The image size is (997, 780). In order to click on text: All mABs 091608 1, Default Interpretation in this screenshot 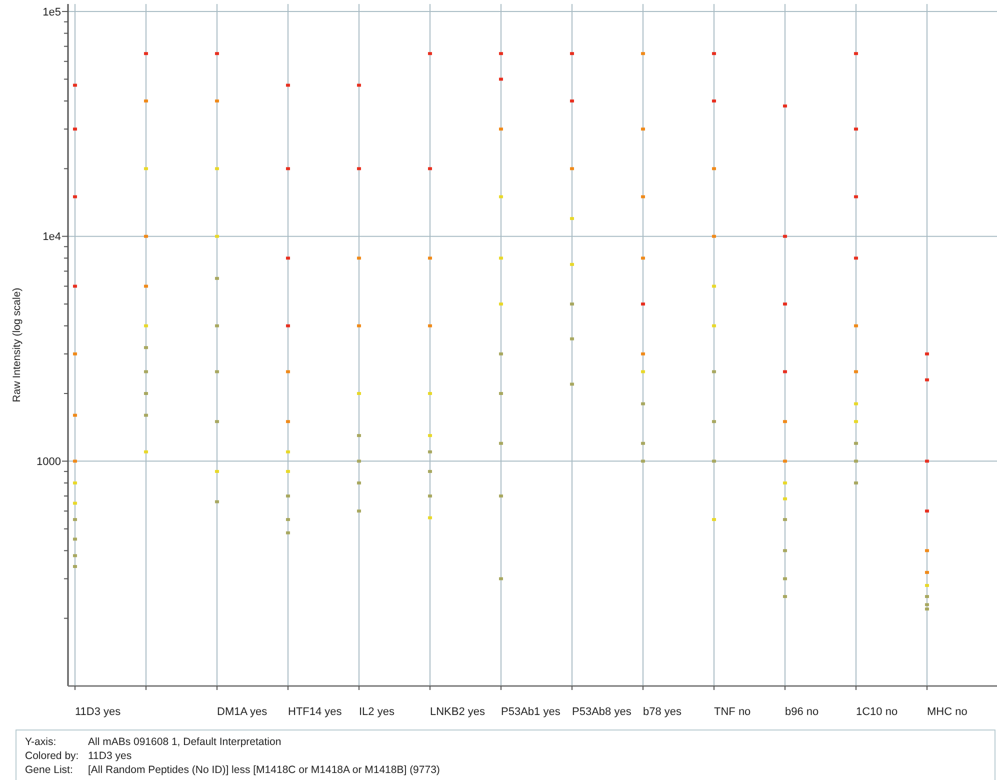, I will do `click(185, 742)`.